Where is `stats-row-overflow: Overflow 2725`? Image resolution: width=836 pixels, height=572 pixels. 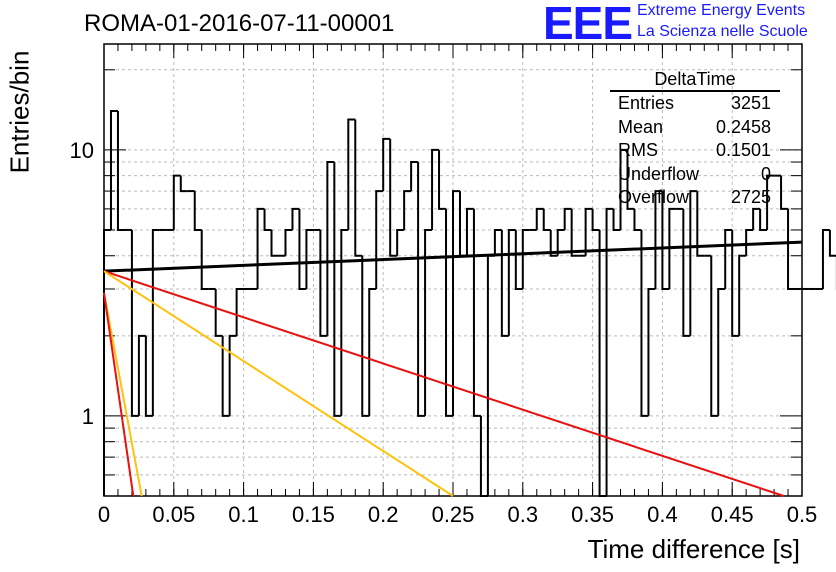 stats-row-overflow: Overflow 2725 is located at coordinates (695, 198).